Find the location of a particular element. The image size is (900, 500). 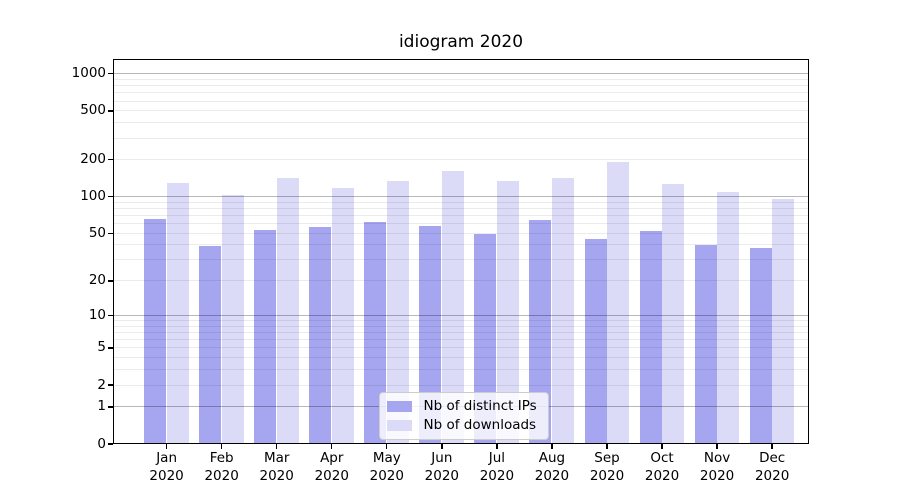

bar-ips-apr is located at coordinates (320, 335).